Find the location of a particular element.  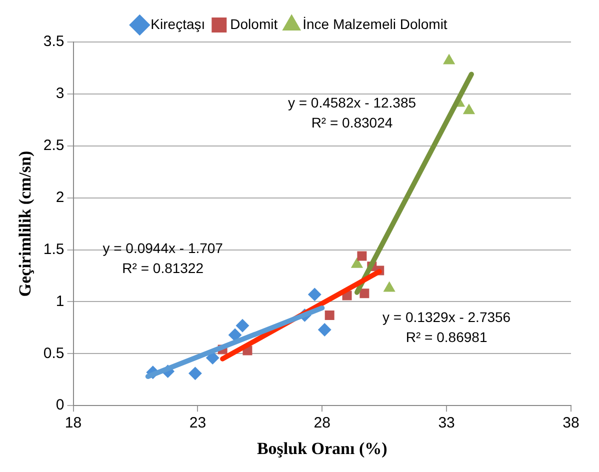

x-tick-label: 23 is located at coordinates (197, 423).